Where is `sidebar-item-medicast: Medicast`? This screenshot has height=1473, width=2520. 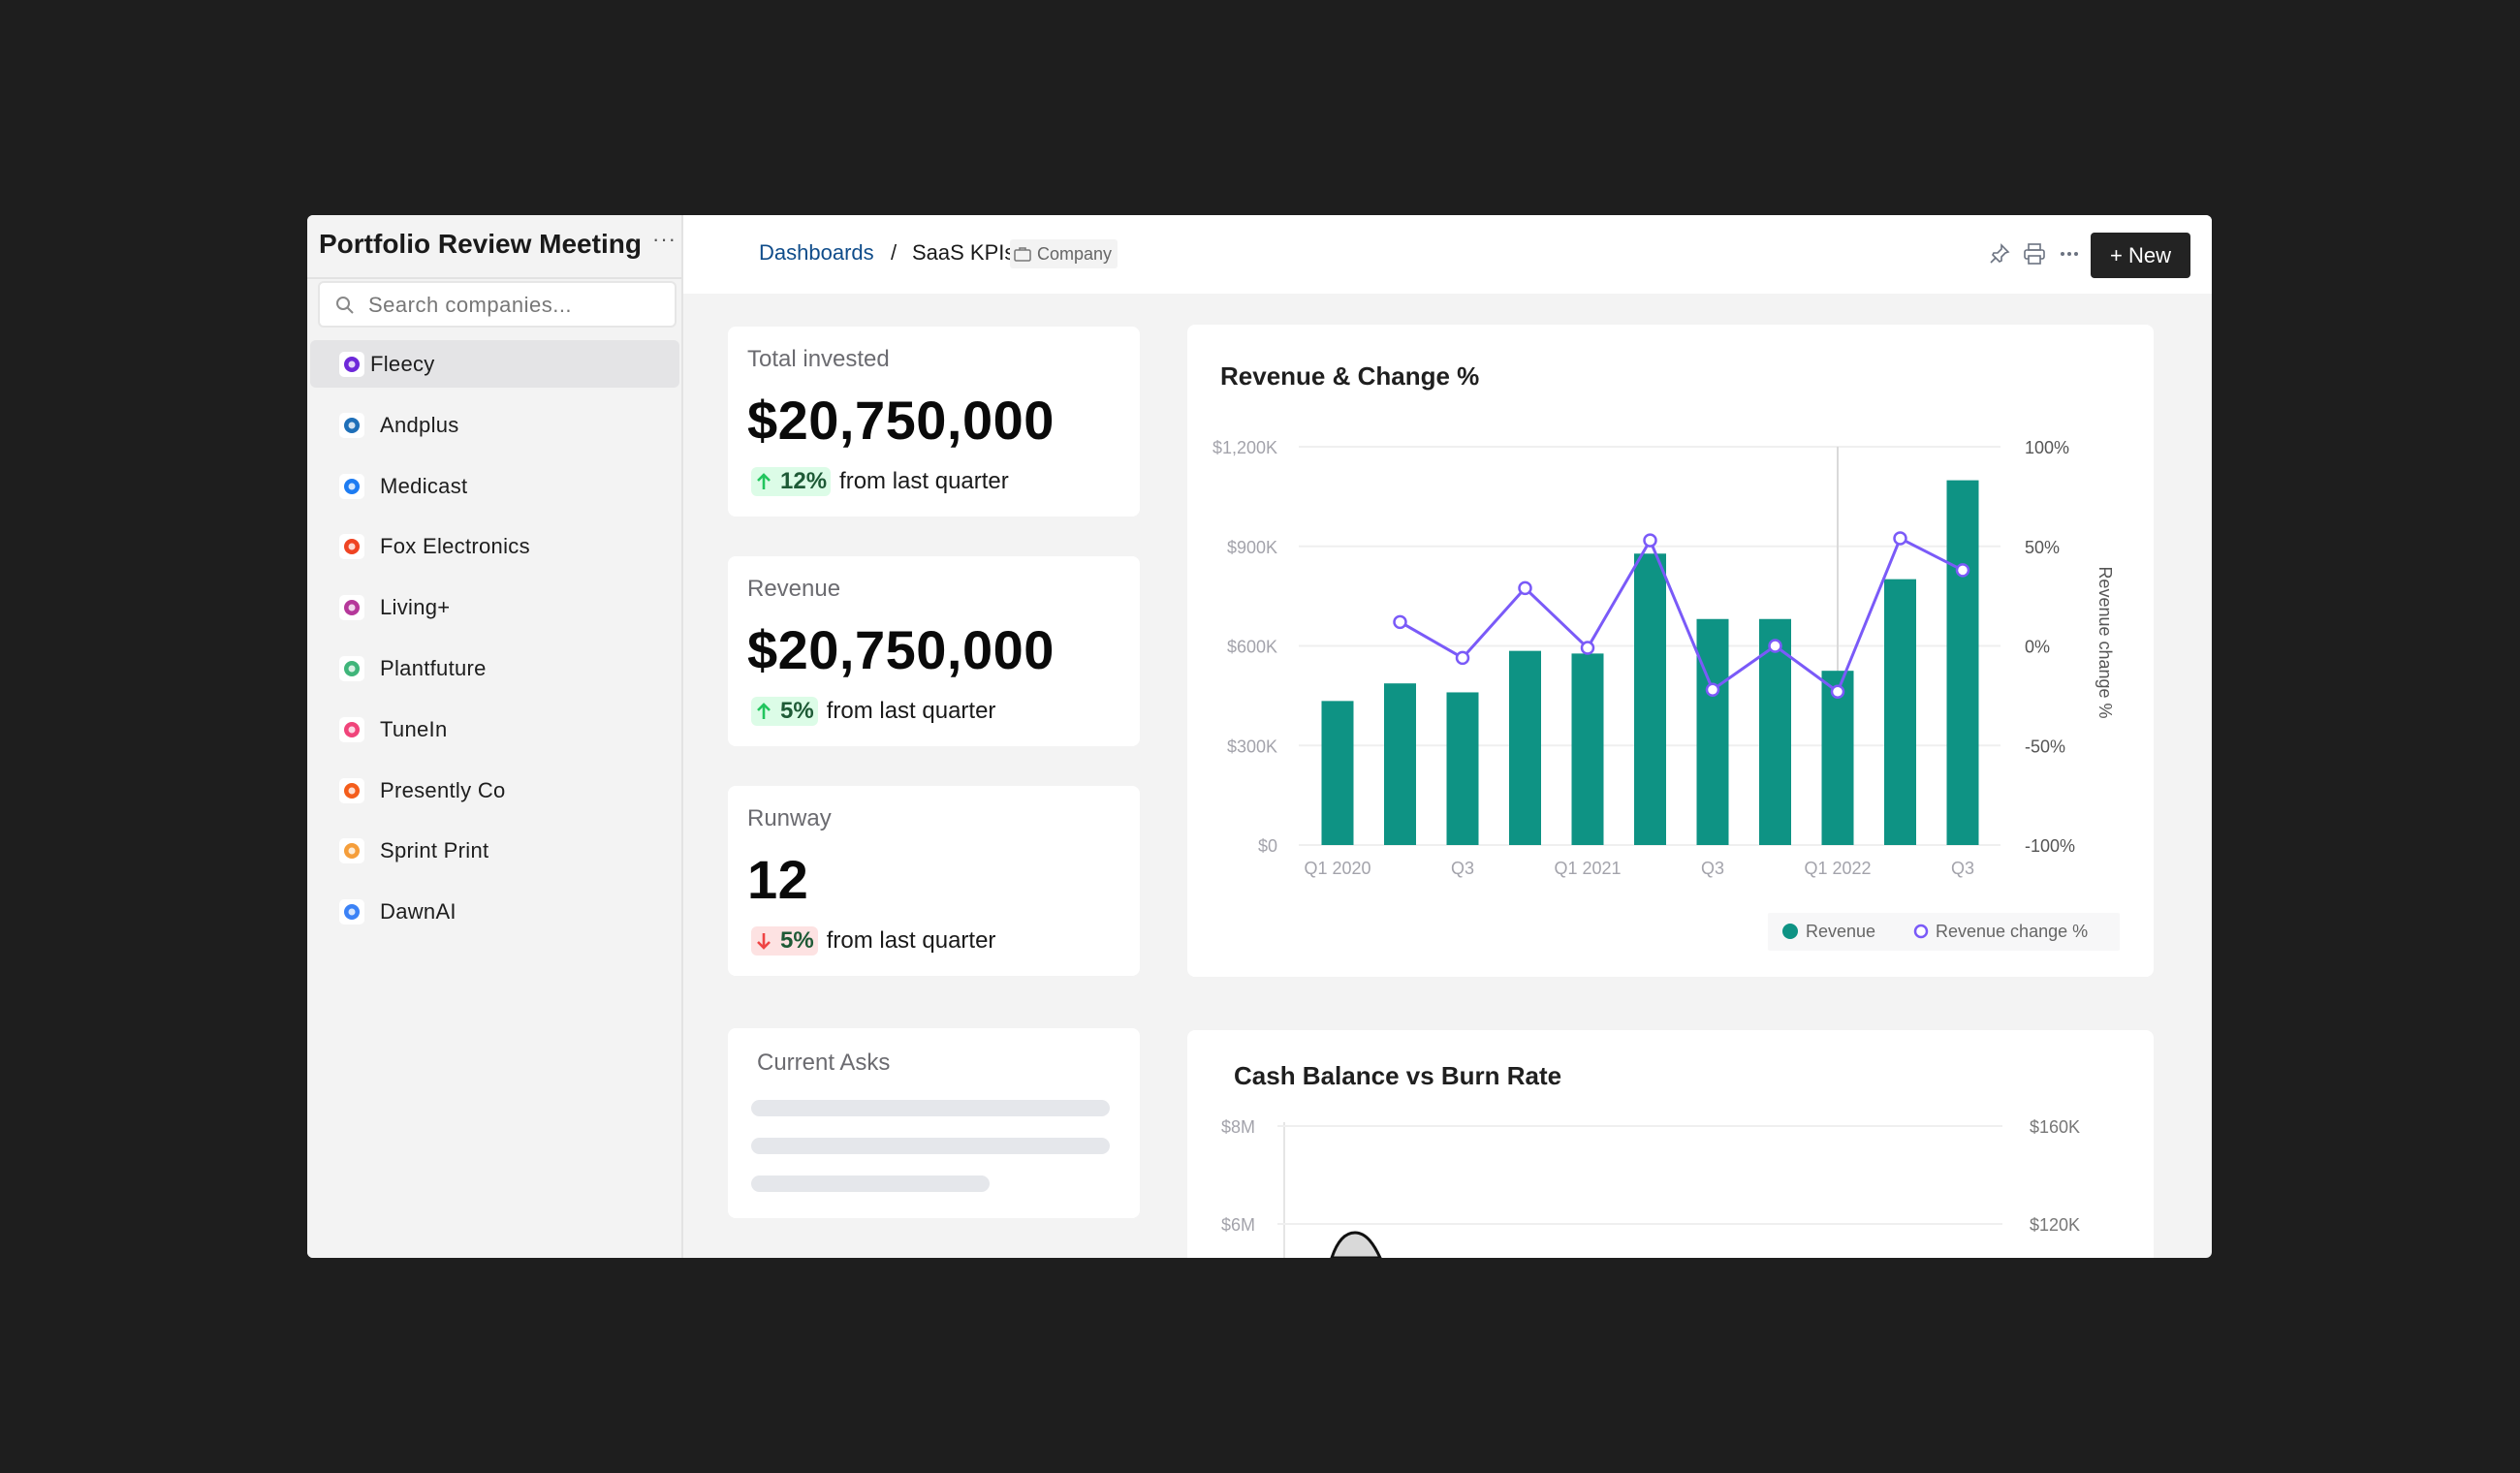
sidebar-item-medicast: Medicast is located at coordinates (495, 486).